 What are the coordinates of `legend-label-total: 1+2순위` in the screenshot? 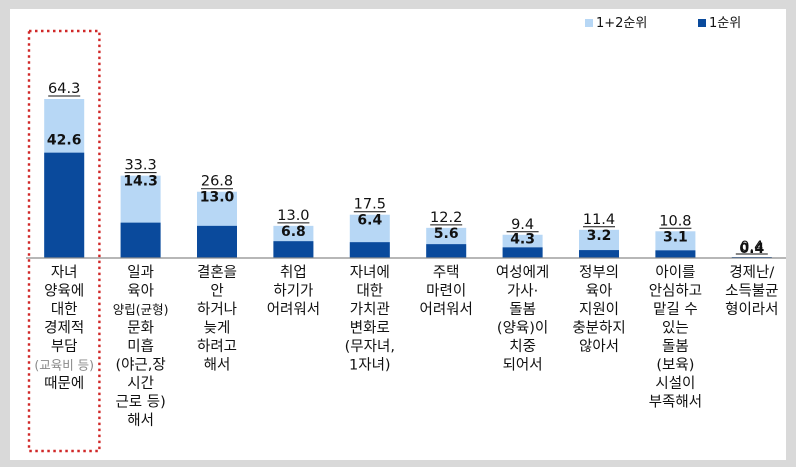 It's located at (621, 23).